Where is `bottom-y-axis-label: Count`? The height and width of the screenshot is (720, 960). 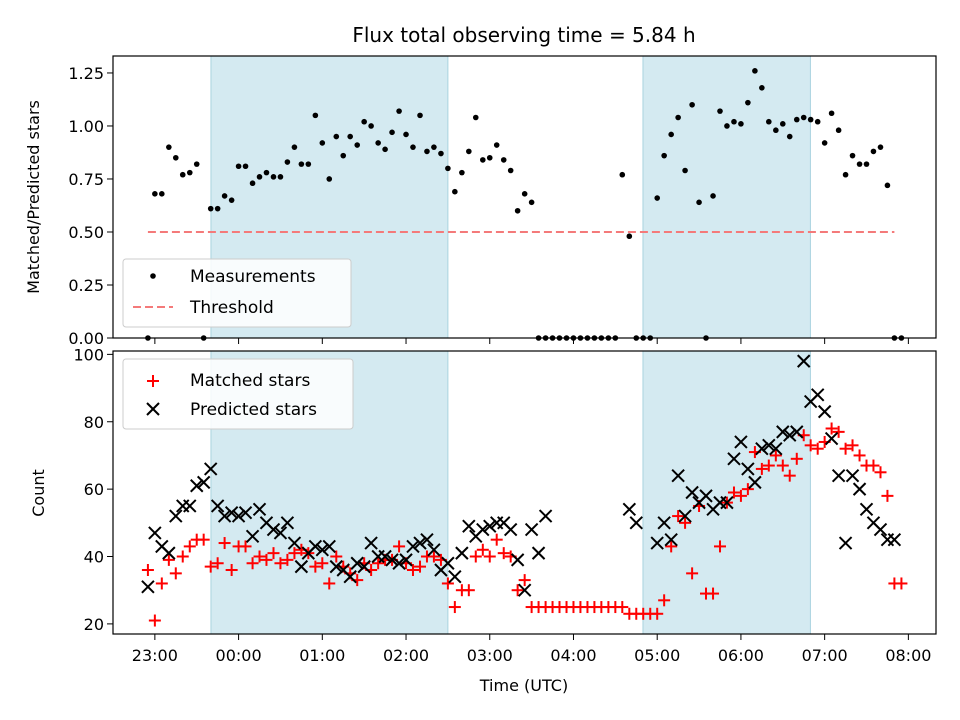 bottom-y-axis-label: Count is located at coordinates (38, 493).